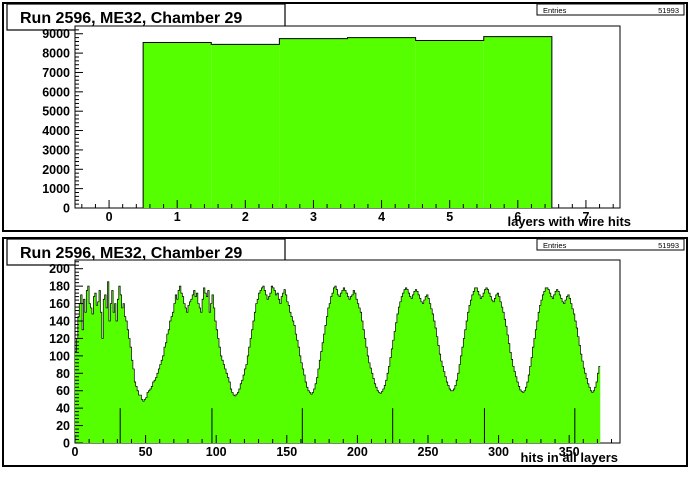  Describe the element at coordinates (131, 18) in the screenshot. I see `chart-title-top: Run 2596, ME32, Chamber 29` at that location.